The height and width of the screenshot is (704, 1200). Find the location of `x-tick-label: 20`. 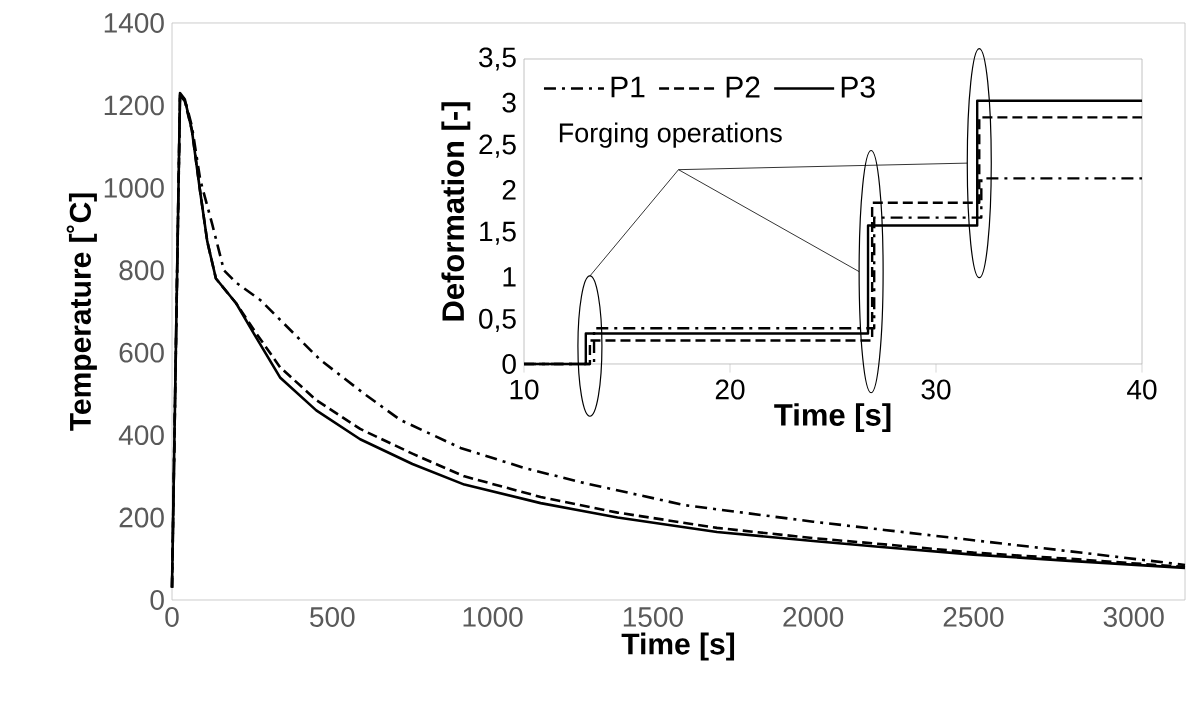

x-tick-label: 20 is located at coordinates (730, 389).